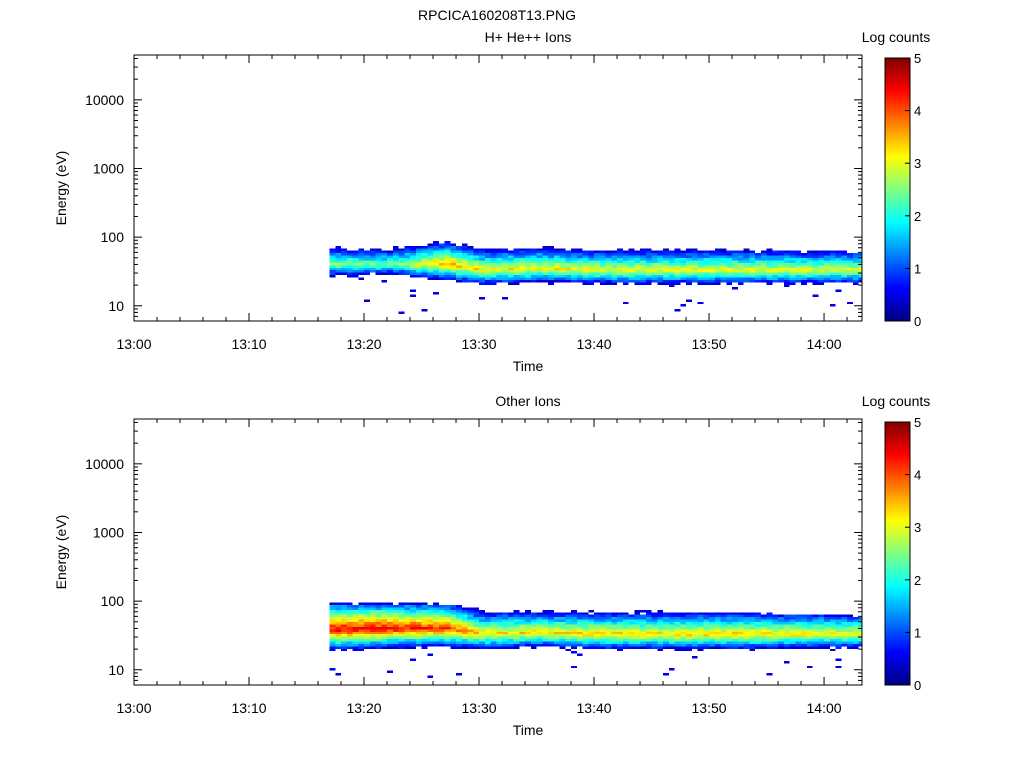  I want to click on heatmap-cells, so click(595, 640).